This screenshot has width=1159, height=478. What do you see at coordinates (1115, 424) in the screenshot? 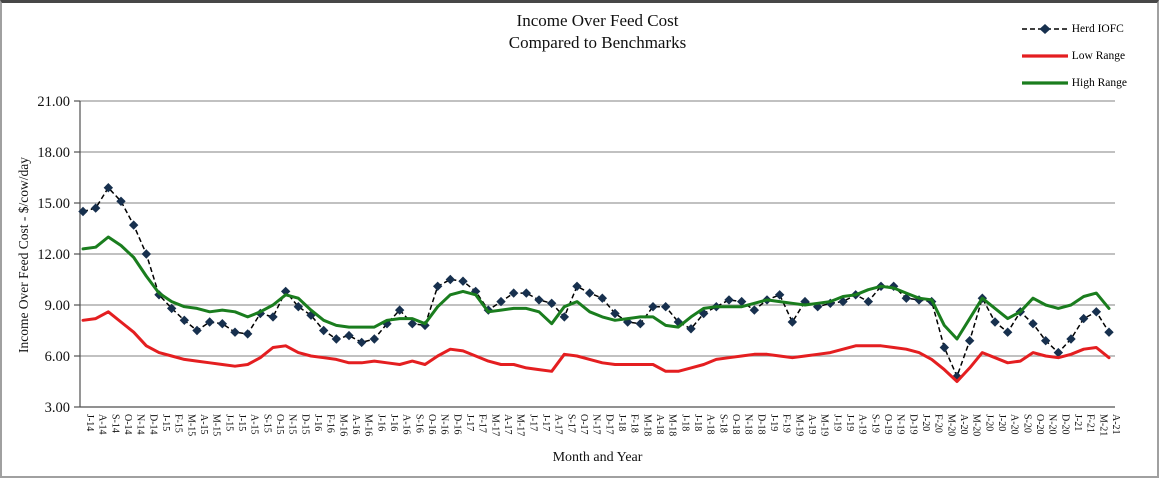
I see `x-tick-label: A-21` at bounding box center [1115, 424].